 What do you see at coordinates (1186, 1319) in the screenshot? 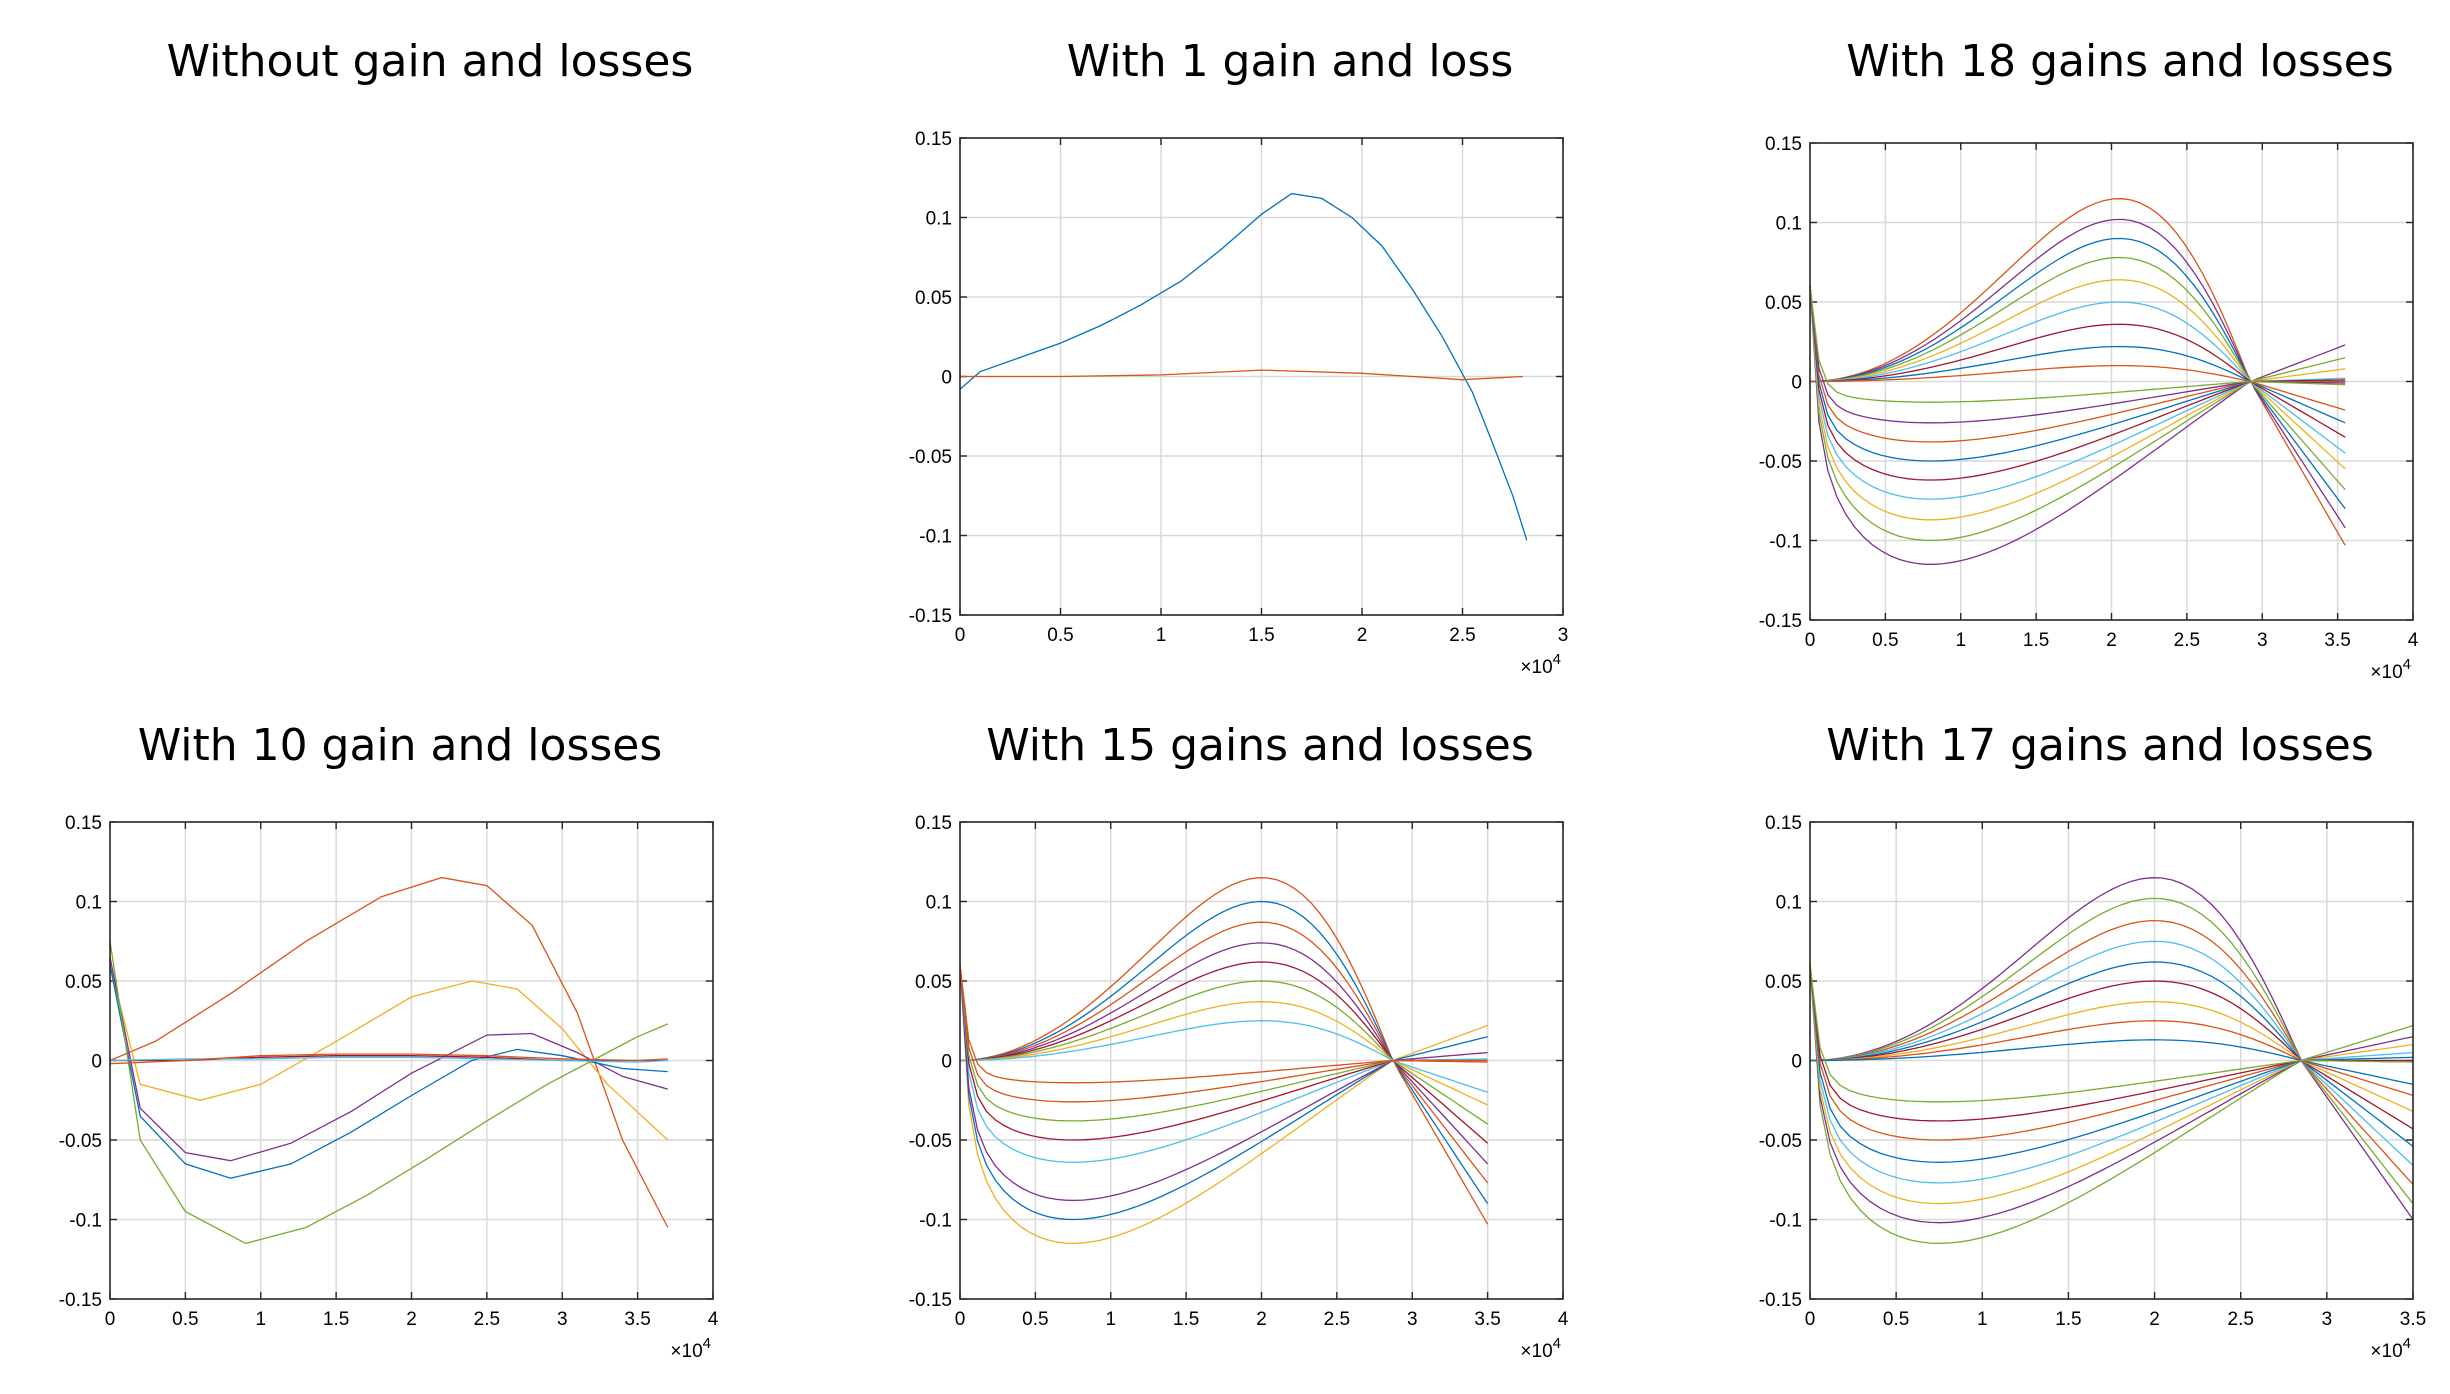
I see `x-tick-label: 1.5` at bounding box center [1186, 1319].